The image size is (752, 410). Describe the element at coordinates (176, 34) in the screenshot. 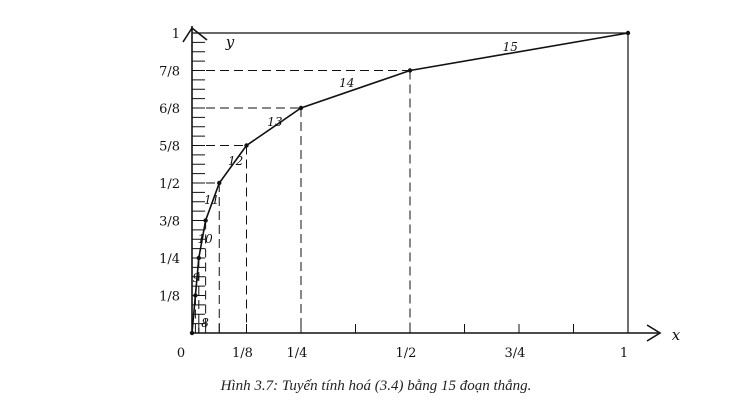

I see `y-tick-label: 1` at that location.